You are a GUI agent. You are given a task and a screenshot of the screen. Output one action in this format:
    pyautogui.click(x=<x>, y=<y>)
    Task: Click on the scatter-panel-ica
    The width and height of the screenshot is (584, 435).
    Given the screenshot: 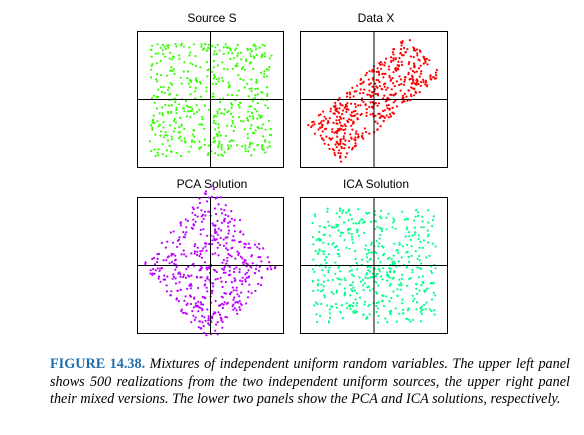 What is the action you would take?
    pyautogui.click(x=374, y=265)
    